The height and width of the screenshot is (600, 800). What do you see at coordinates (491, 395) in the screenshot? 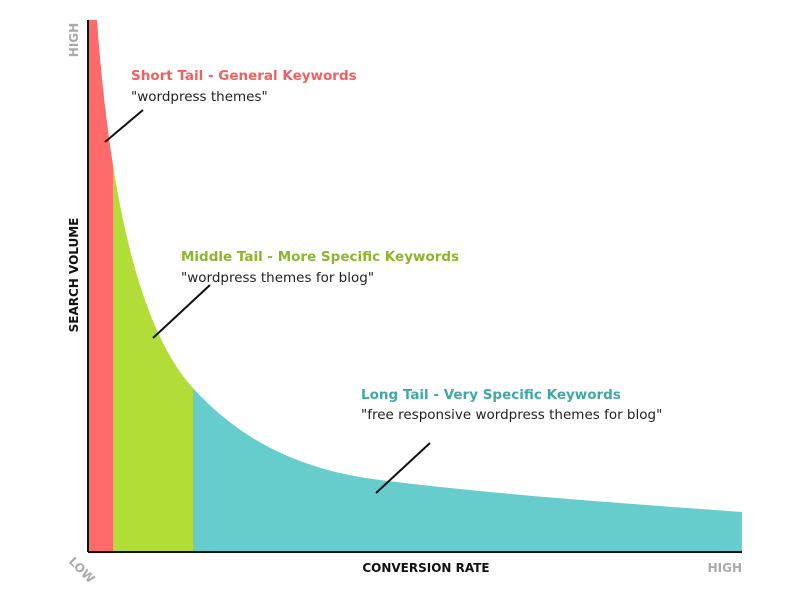
I see `segment-title: Long Tail - Very Specific Keywords` at bounding box center [491, 395].